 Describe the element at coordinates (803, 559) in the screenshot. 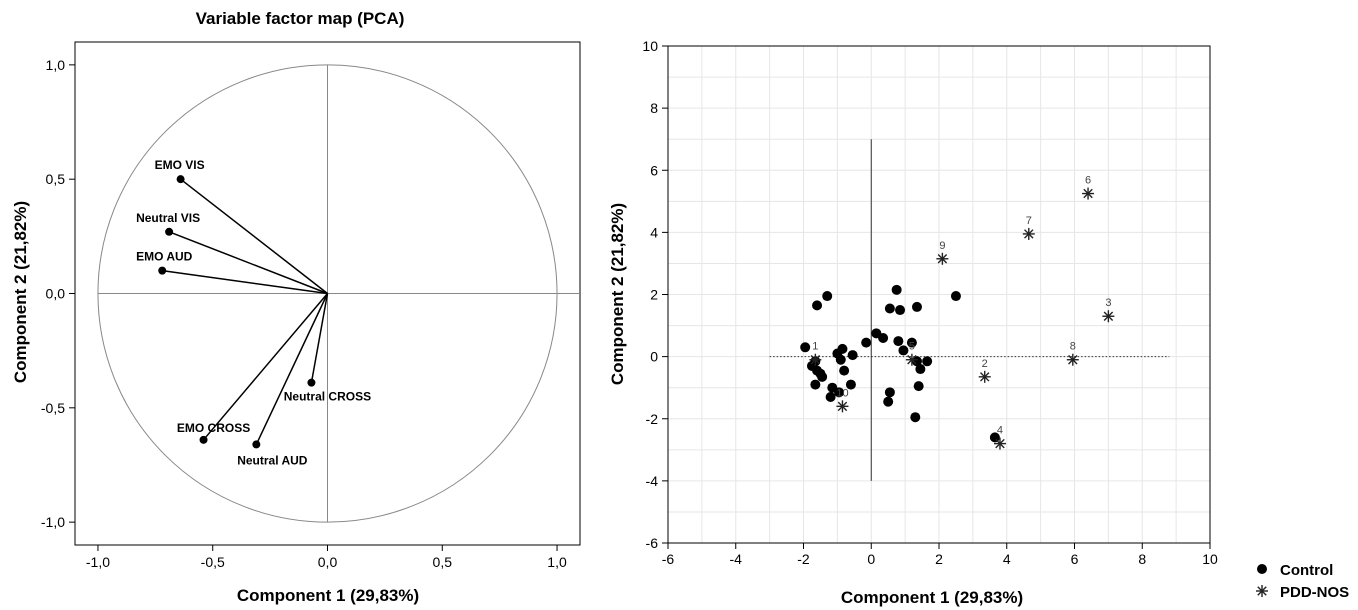

I see `scatter-x-tick-label: -2` at that location.